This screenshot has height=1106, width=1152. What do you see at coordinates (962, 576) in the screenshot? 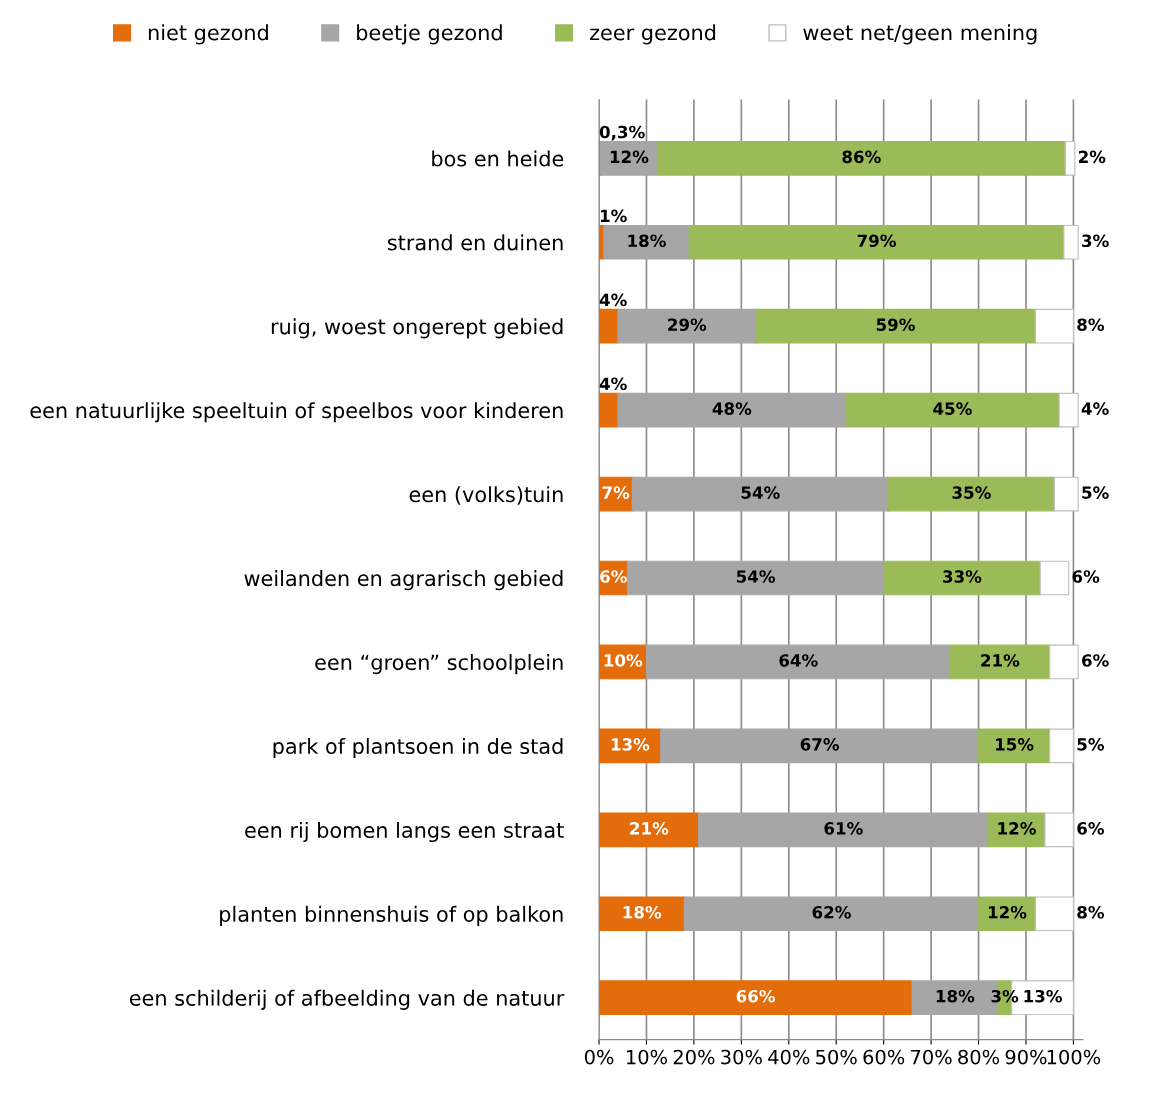
I see `data-label: 33%` at bounding box center [962, 576].